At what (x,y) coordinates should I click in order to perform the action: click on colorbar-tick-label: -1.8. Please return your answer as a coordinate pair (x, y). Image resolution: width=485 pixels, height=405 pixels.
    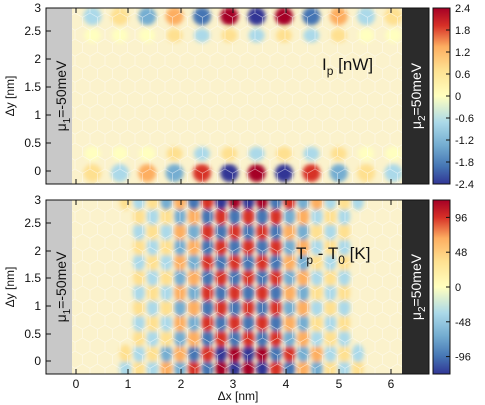
    Looking at the image, I should click on (464, 163).